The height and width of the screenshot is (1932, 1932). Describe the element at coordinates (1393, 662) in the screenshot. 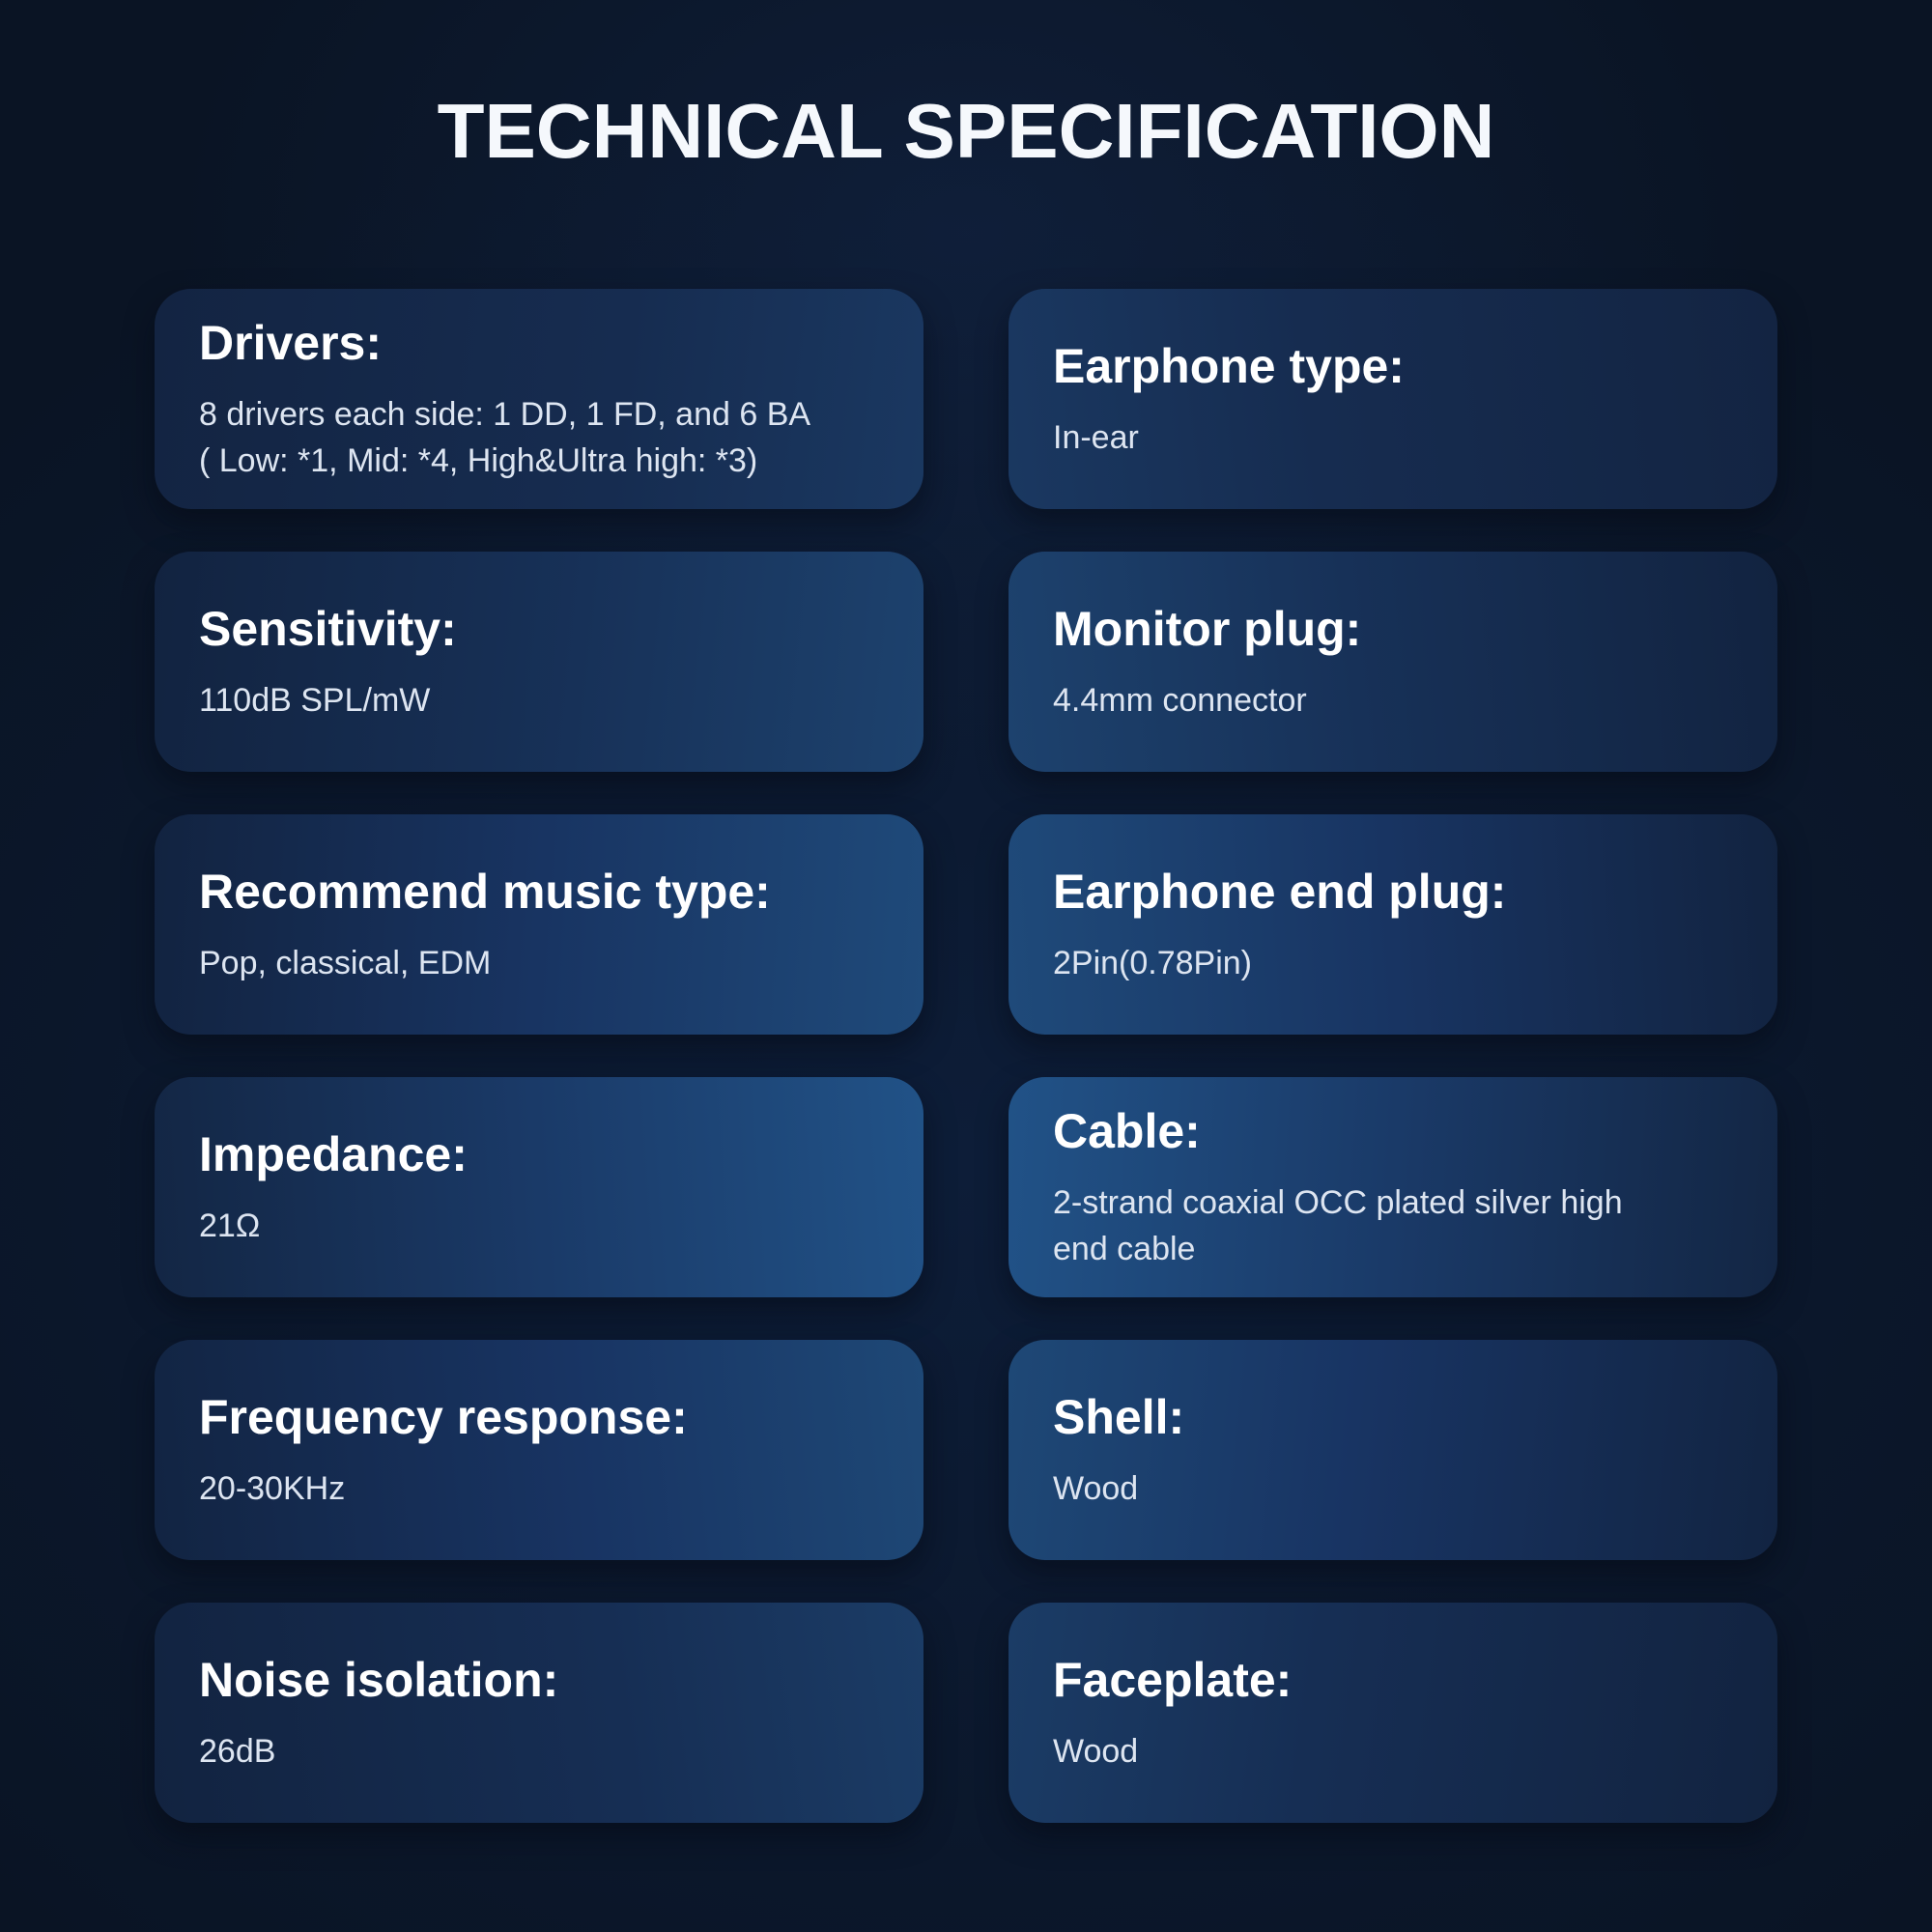

I see `spec-card-monitor-plug: Monitor plug: 4.4mm connector` at that location.